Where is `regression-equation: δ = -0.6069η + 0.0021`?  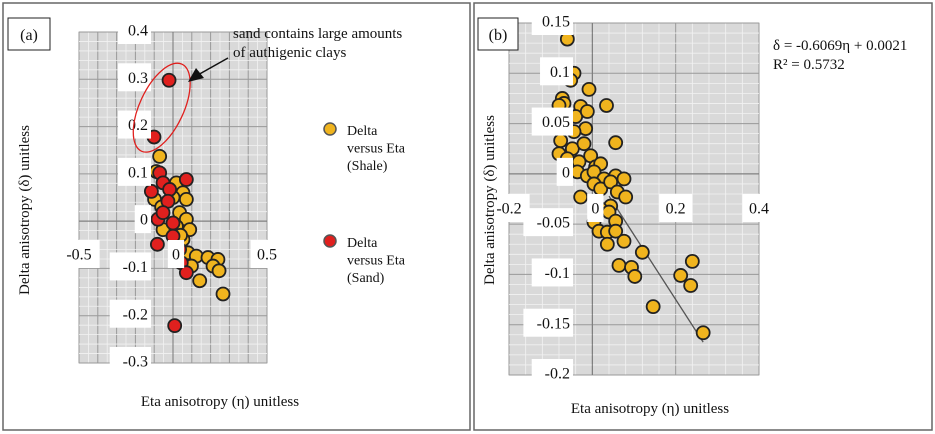 regression-equation: δ = -0.6069η + 0.0021 is located at coordinates (840, 46).